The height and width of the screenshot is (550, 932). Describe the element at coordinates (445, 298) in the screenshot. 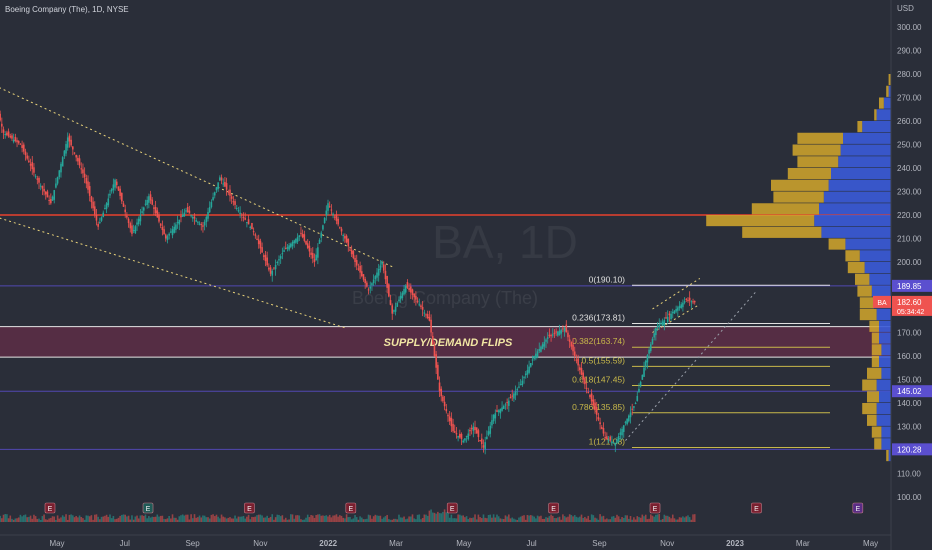

I see `watermark-company: Boeing Company (The)` at that location.